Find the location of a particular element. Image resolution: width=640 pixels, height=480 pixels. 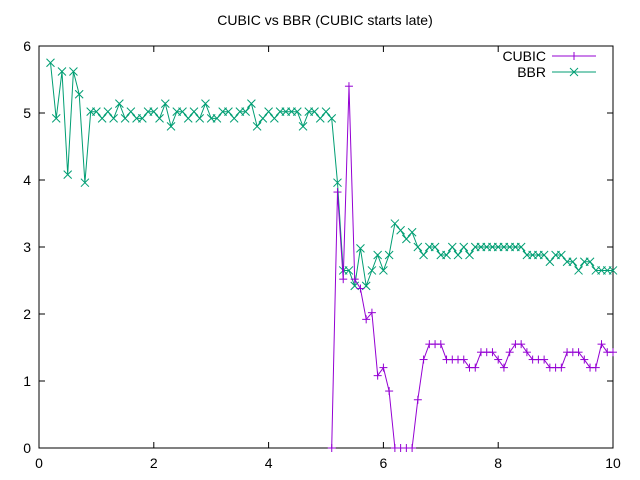

chart-title: CUBIC vs BBR (CUBIC starts late) is located at coordinates (324, 20).